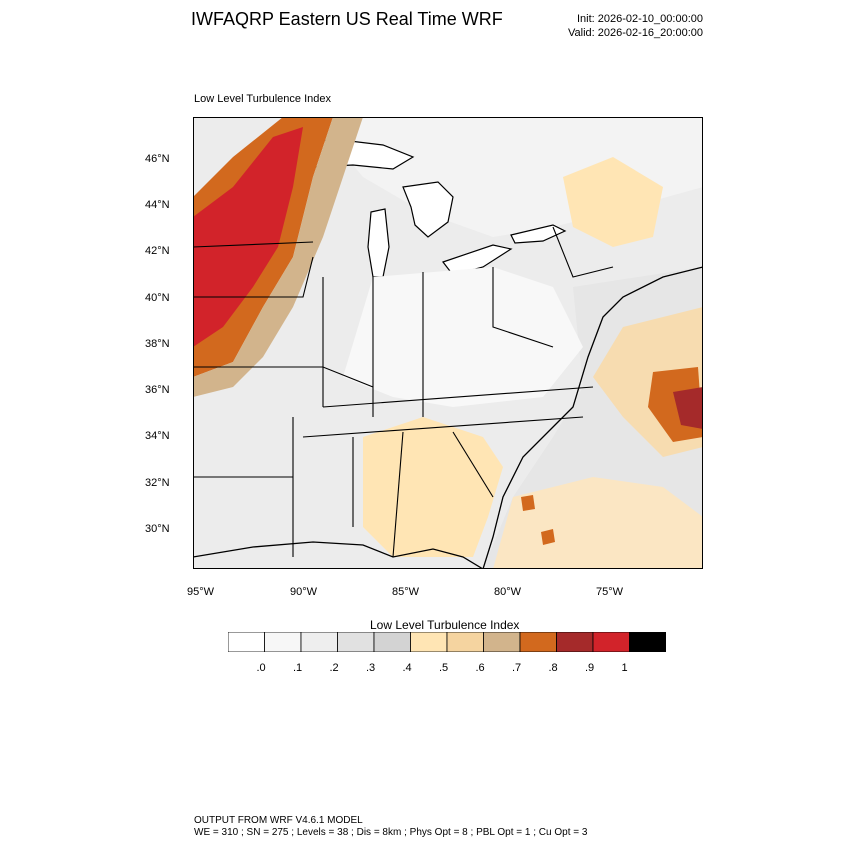  I want to click on colorbar-tick-label: .5, so click(444, 668).